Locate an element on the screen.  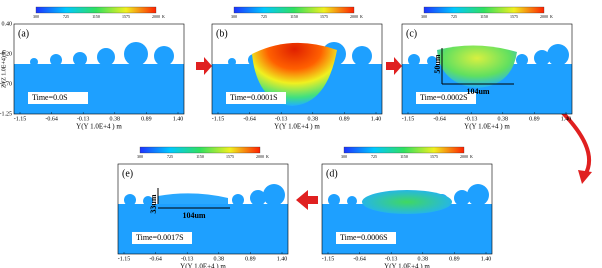
panel-label: (e) is located at coordinates (127, 173).